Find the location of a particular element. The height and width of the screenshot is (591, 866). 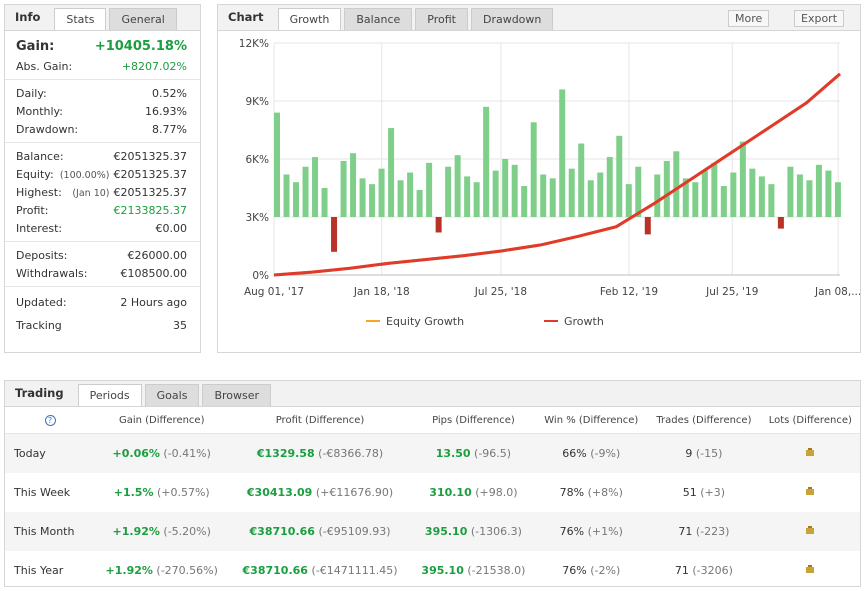

cell-value: 395.10 is located at coordinates (442, 570).